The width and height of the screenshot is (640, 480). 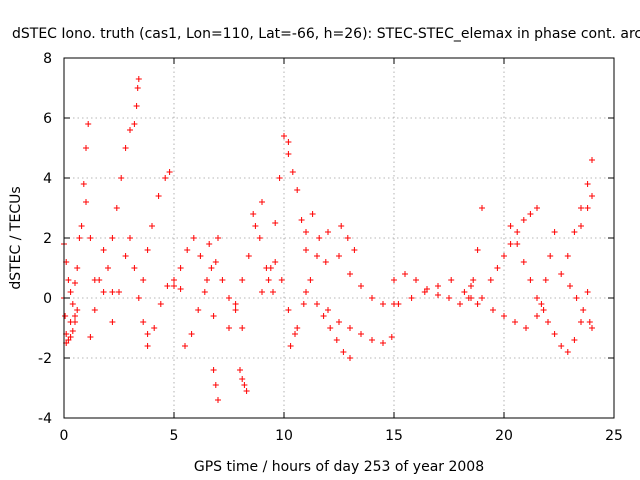 What do you see at coordinates (47, 179) in the screenshot?
I see `y-tick-label: 4` at bounding box center [47, 179].